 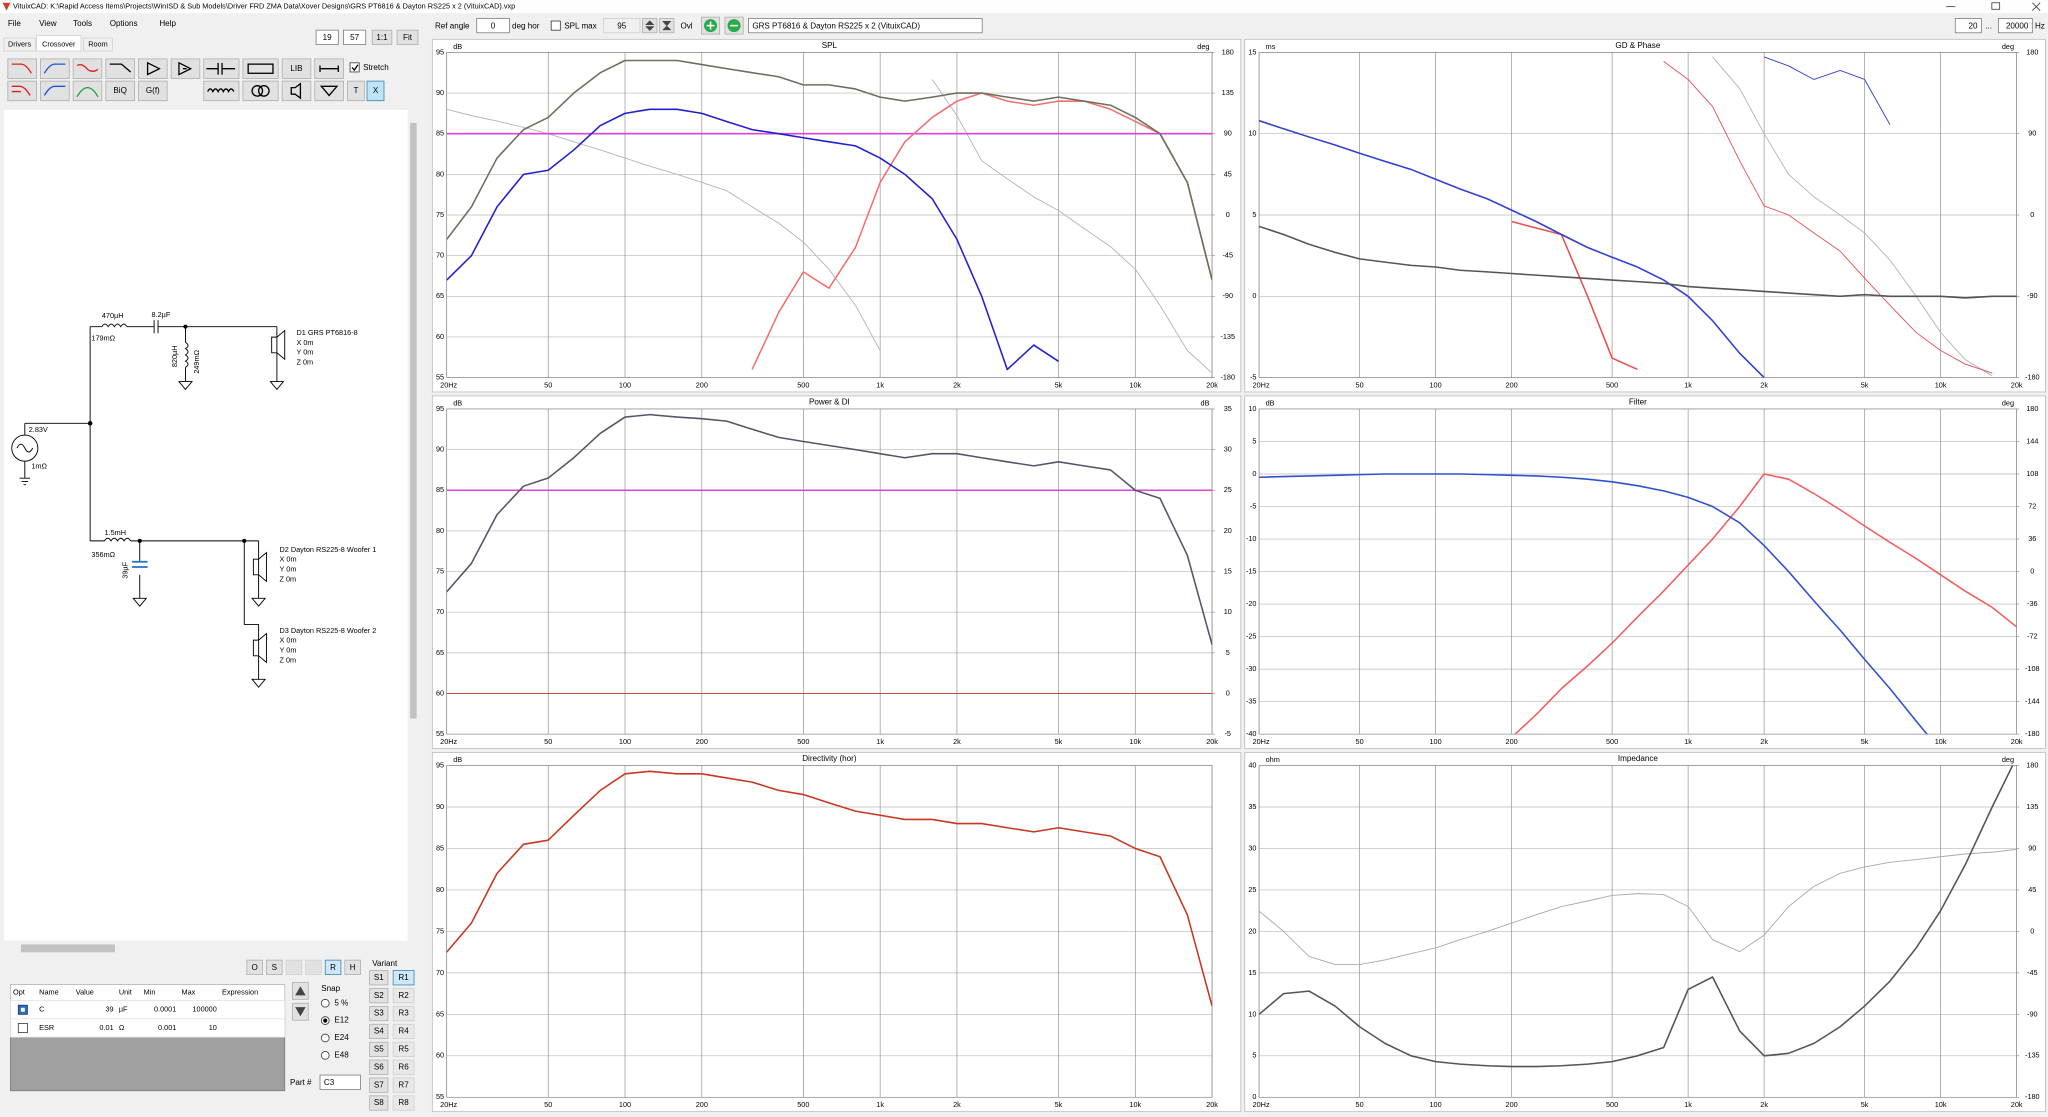 What do you see at coordinates (625, 384) in the screenshot?
I see `x-tick-label: 100` at bounding box center [625, 384].